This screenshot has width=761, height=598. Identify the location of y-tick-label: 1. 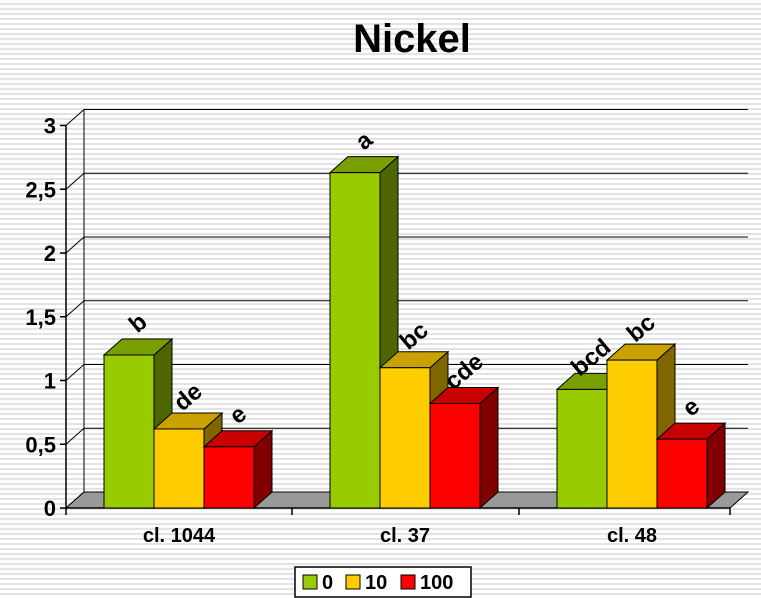
(50, 381).